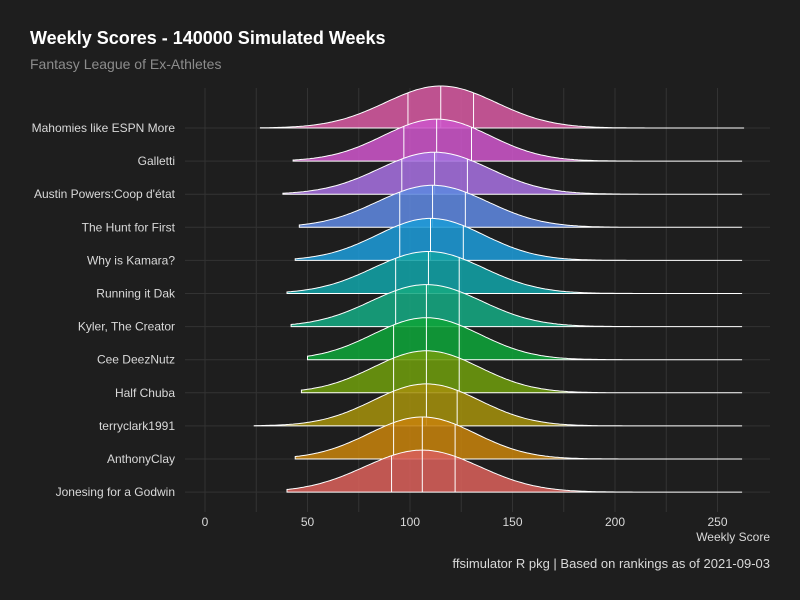 Image resolution: width=800 pixels, height=600 pixels. I want to click on x-tick-label: 200, so click(615, 522).